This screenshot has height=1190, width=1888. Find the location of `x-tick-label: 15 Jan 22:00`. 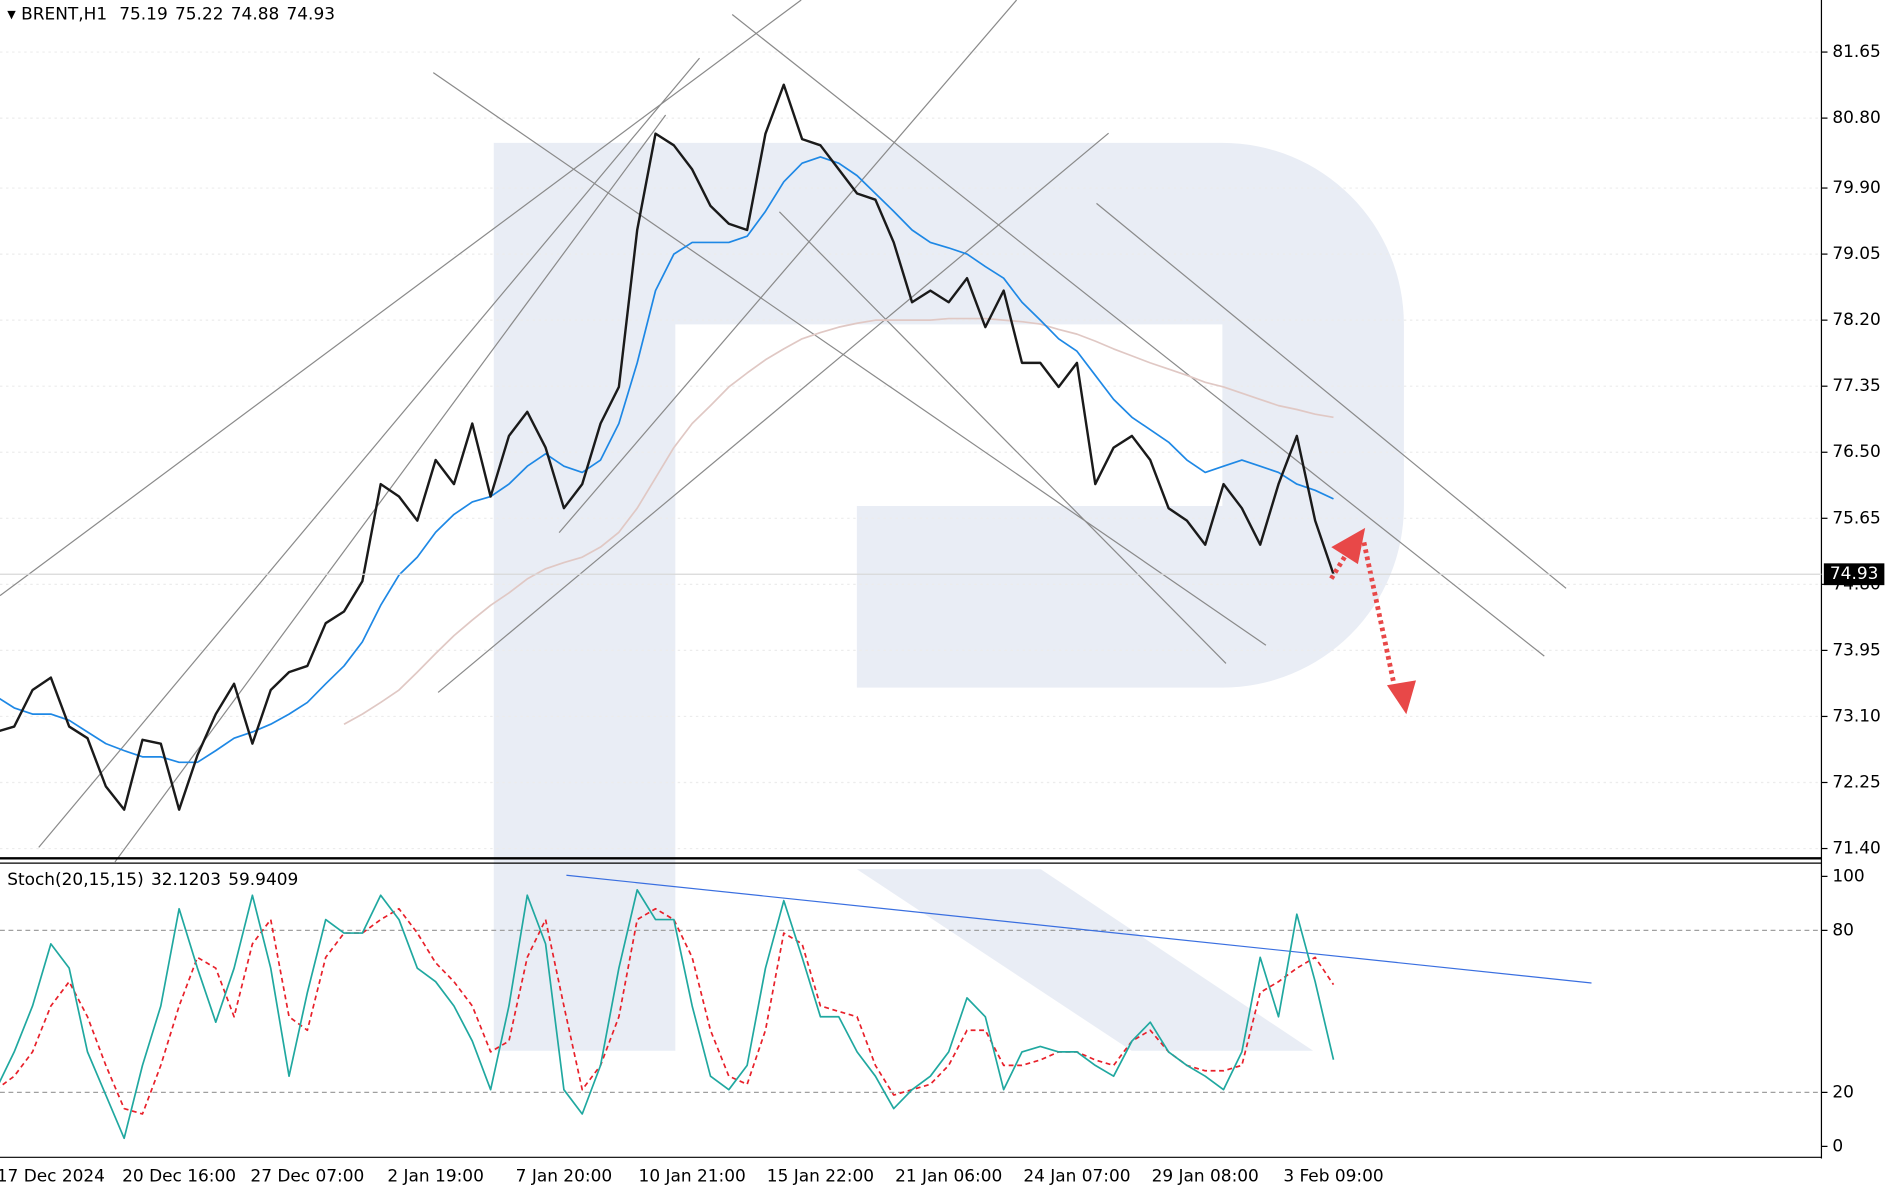

x-tick-label: 15 Jan 22:00 is located at coordinates (820, 1176).